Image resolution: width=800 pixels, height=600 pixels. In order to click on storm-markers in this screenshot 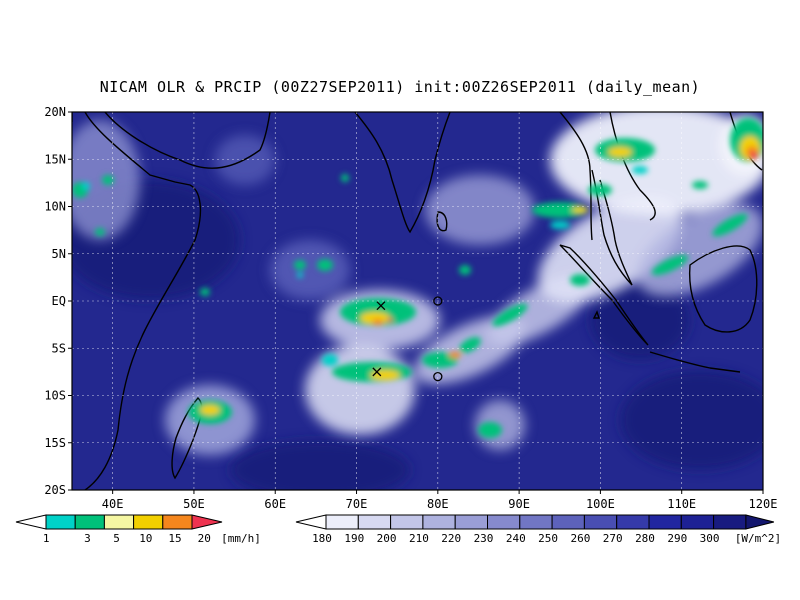, I will do `click(407, 339)`.